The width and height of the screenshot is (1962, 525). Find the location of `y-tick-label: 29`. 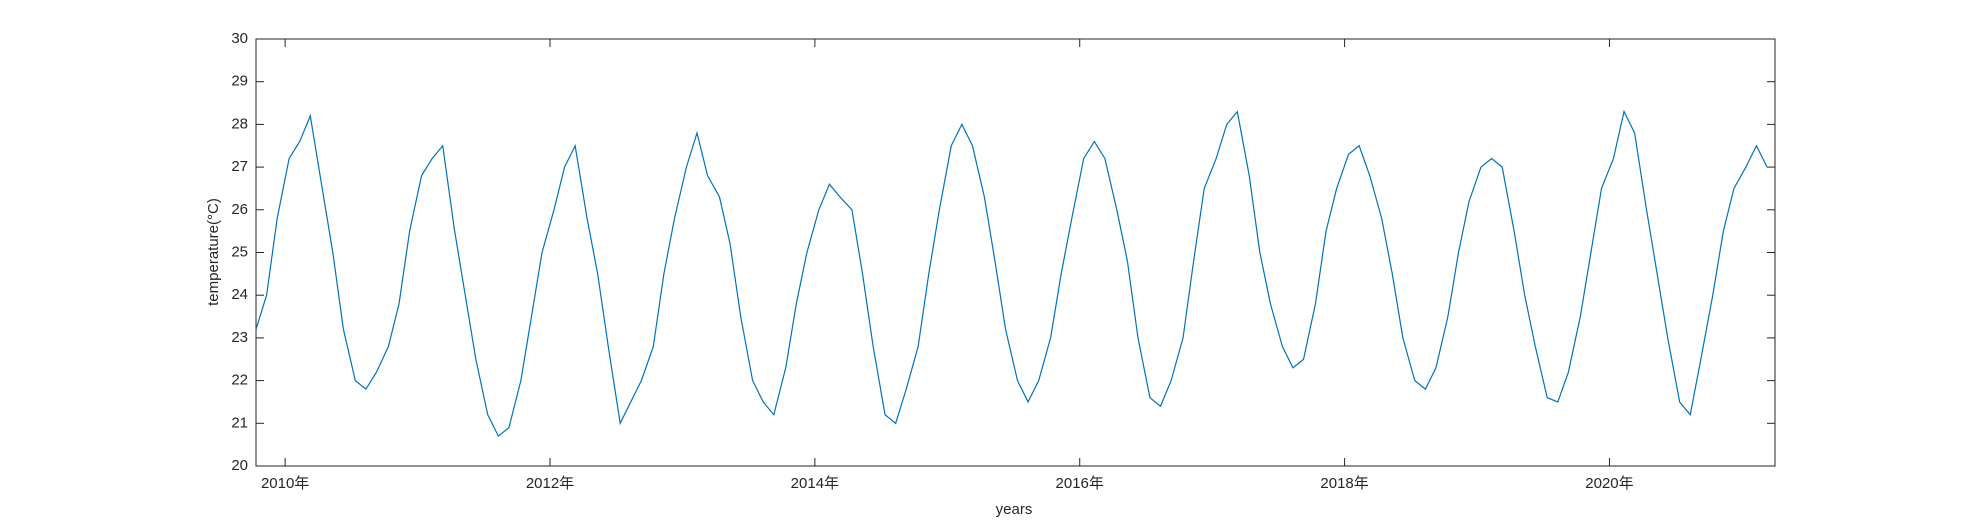

y-tick-label: 29 is located at coordinates (239, 81).